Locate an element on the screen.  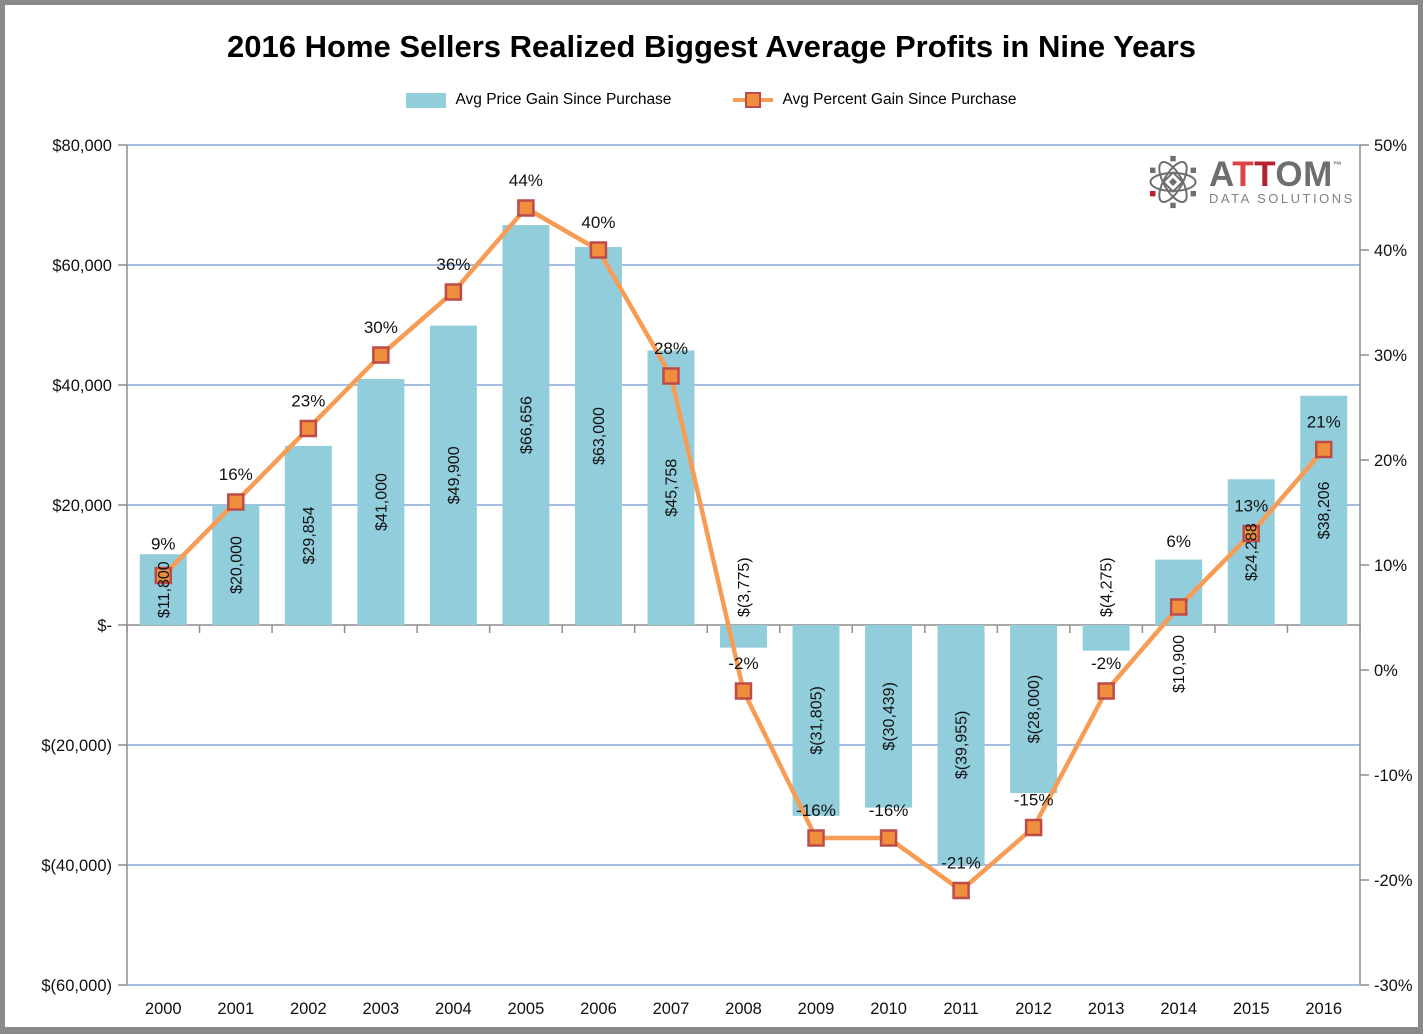
x-axis-label: 2005 is located at coordinates (526, 1009).